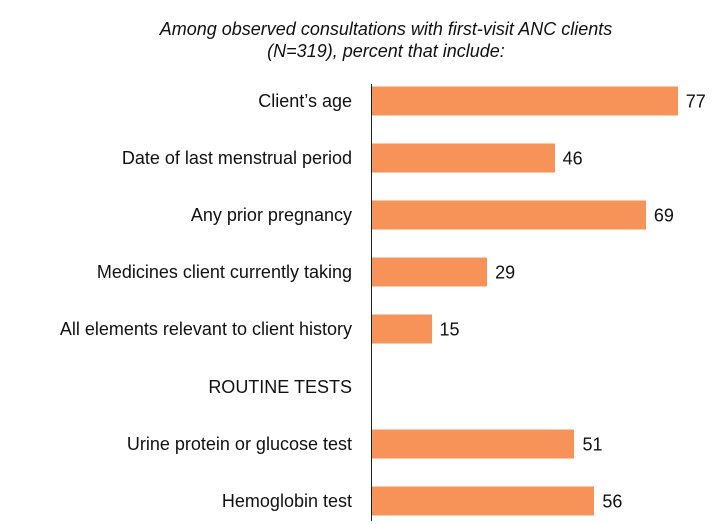  I want to click on category-label: Any prior pregnancy, so click(271, 215).